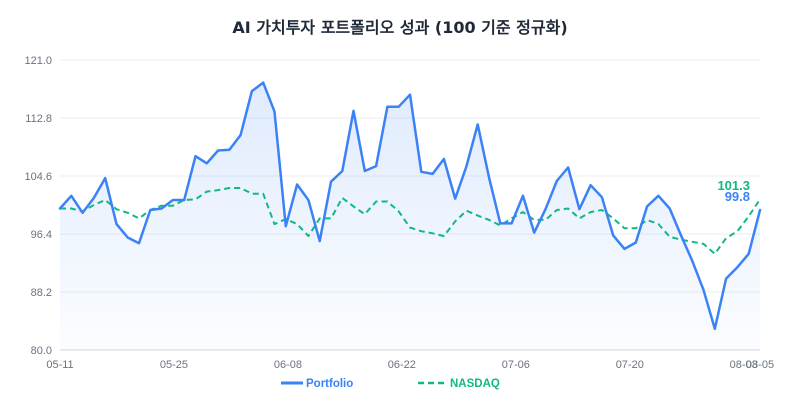  Describe the element at coordinates (399, 27) in the screenshot. I see `chart-title: AI 가치투자 포트폴리오 성과 (100 기준 정규화)` at that location.